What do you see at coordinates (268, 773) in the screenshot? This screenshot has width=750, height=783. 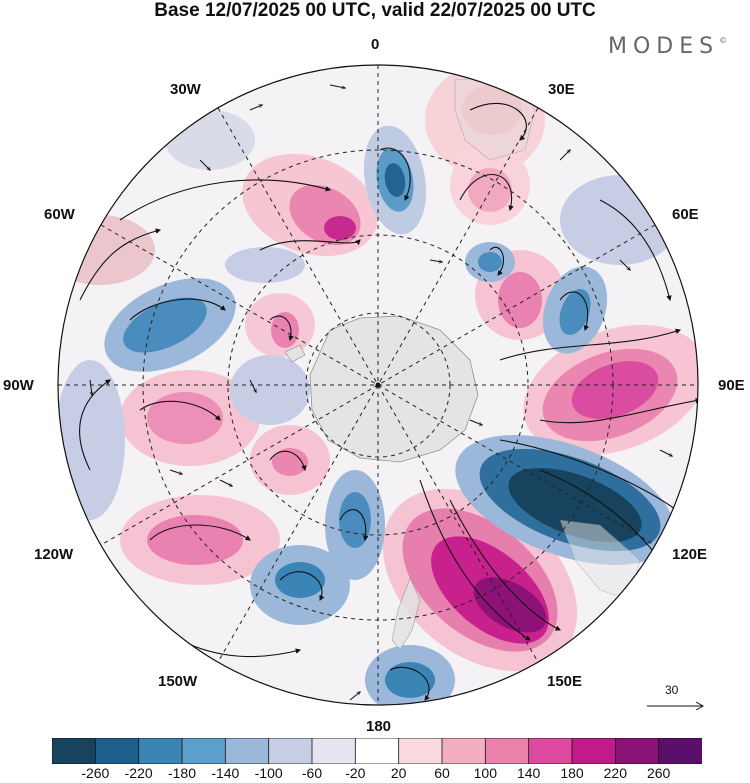 I see `colorbar-tick-label: -100` at bounding box center [268, 773].